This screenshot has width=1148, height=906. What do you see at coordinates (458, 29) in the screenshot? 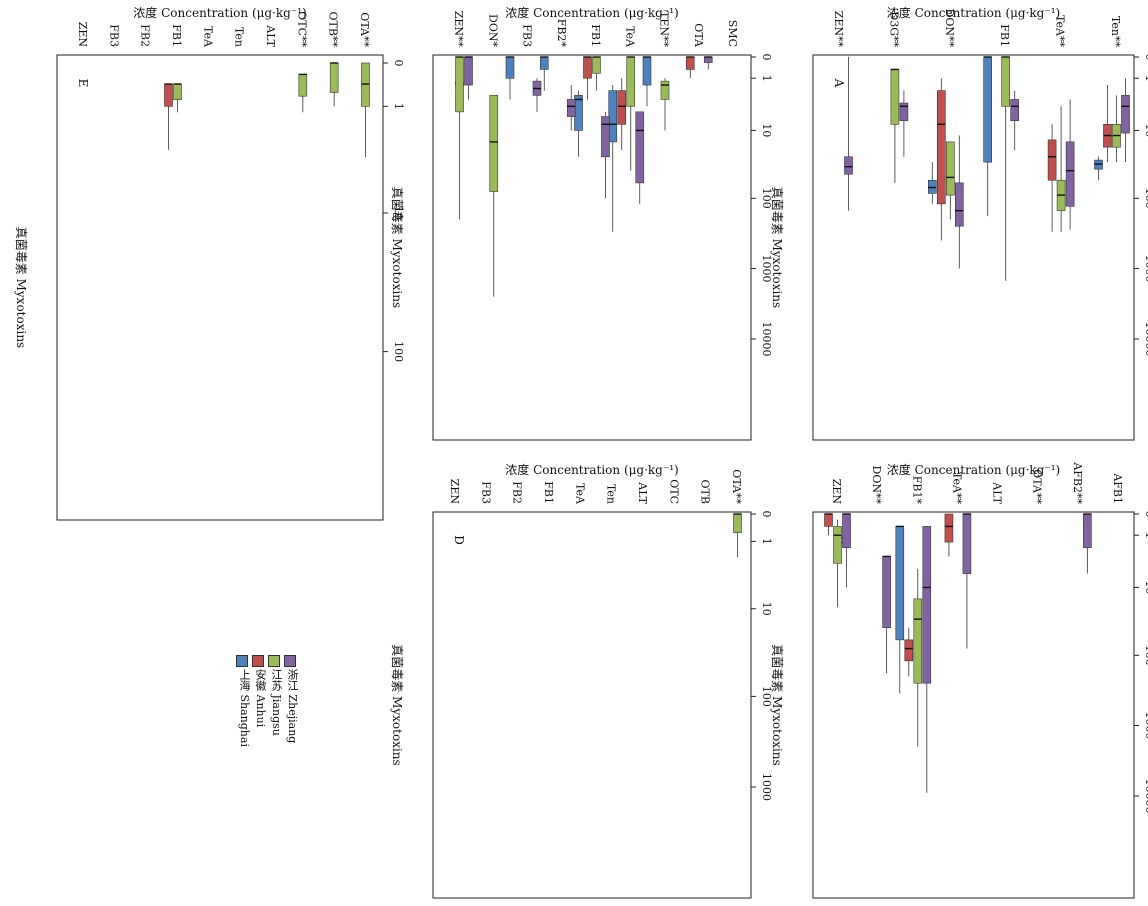
I see `category-label: ZEN**` at bounding box center [458, 29].